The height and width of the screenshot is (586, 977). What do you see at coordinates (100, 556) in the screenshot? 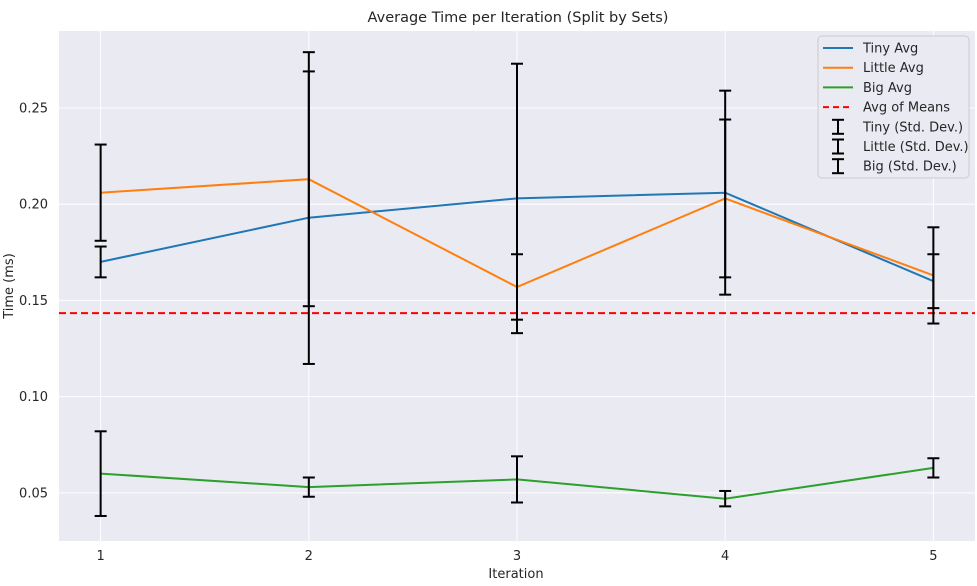
I see `x-tick-label: 1` at bounding box center [100, 556].